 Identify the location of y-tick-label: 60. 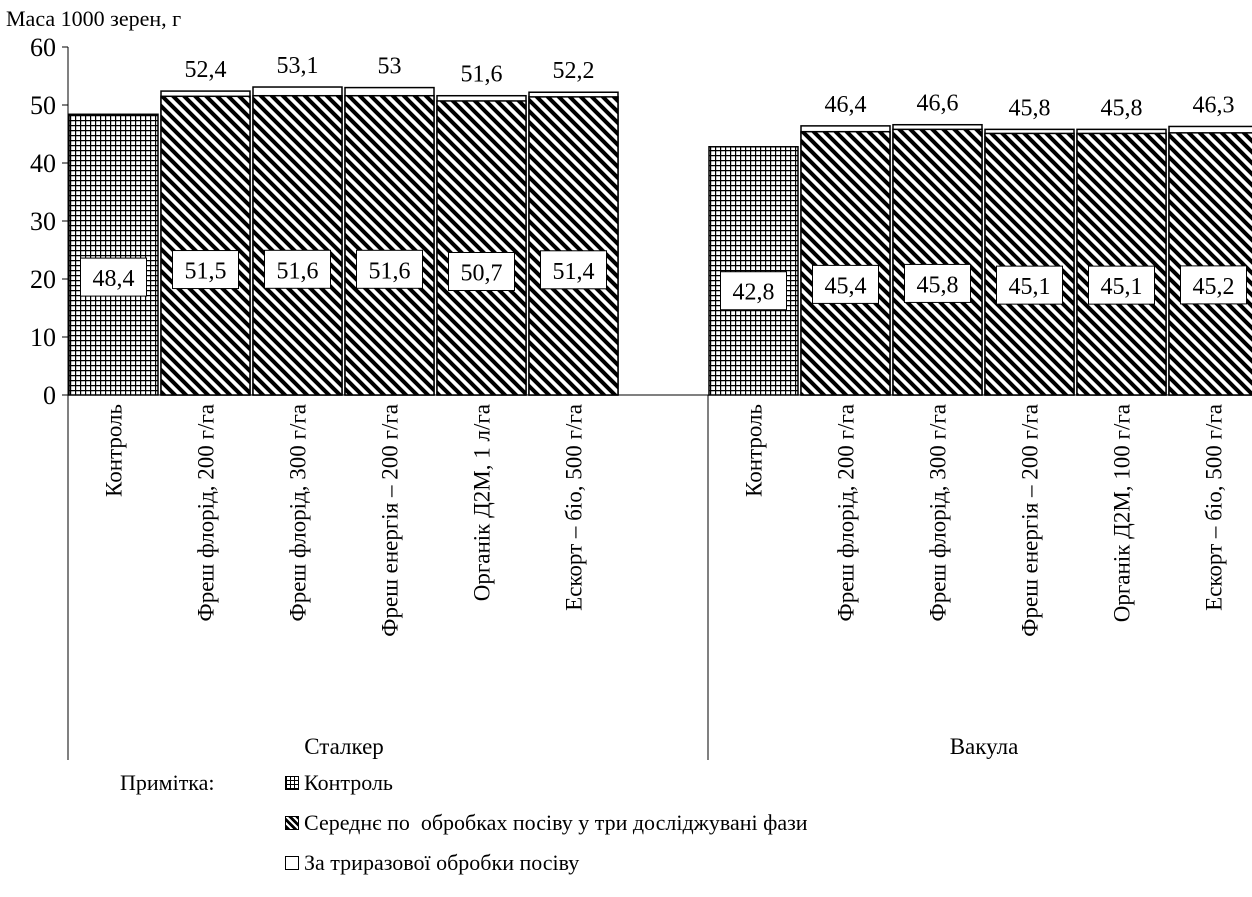
(43, 47).